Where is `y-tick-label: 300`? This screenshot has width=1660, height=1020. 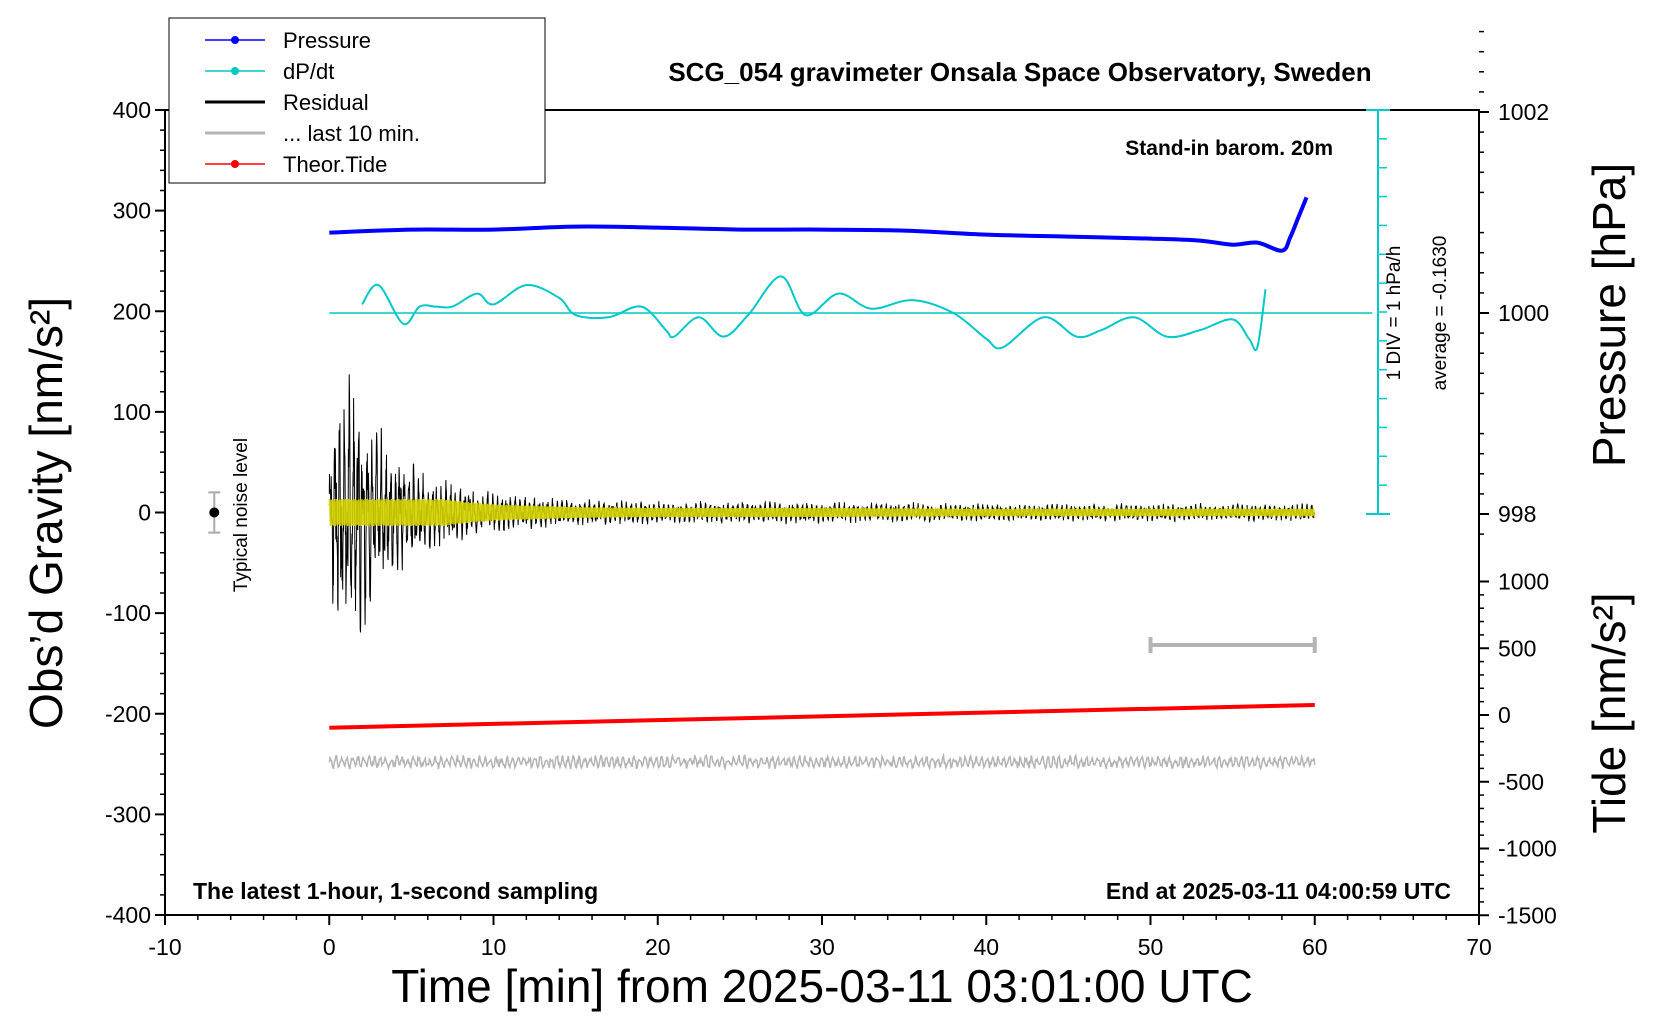
y-tick-label: 300 is located at coordinates (132, 211).